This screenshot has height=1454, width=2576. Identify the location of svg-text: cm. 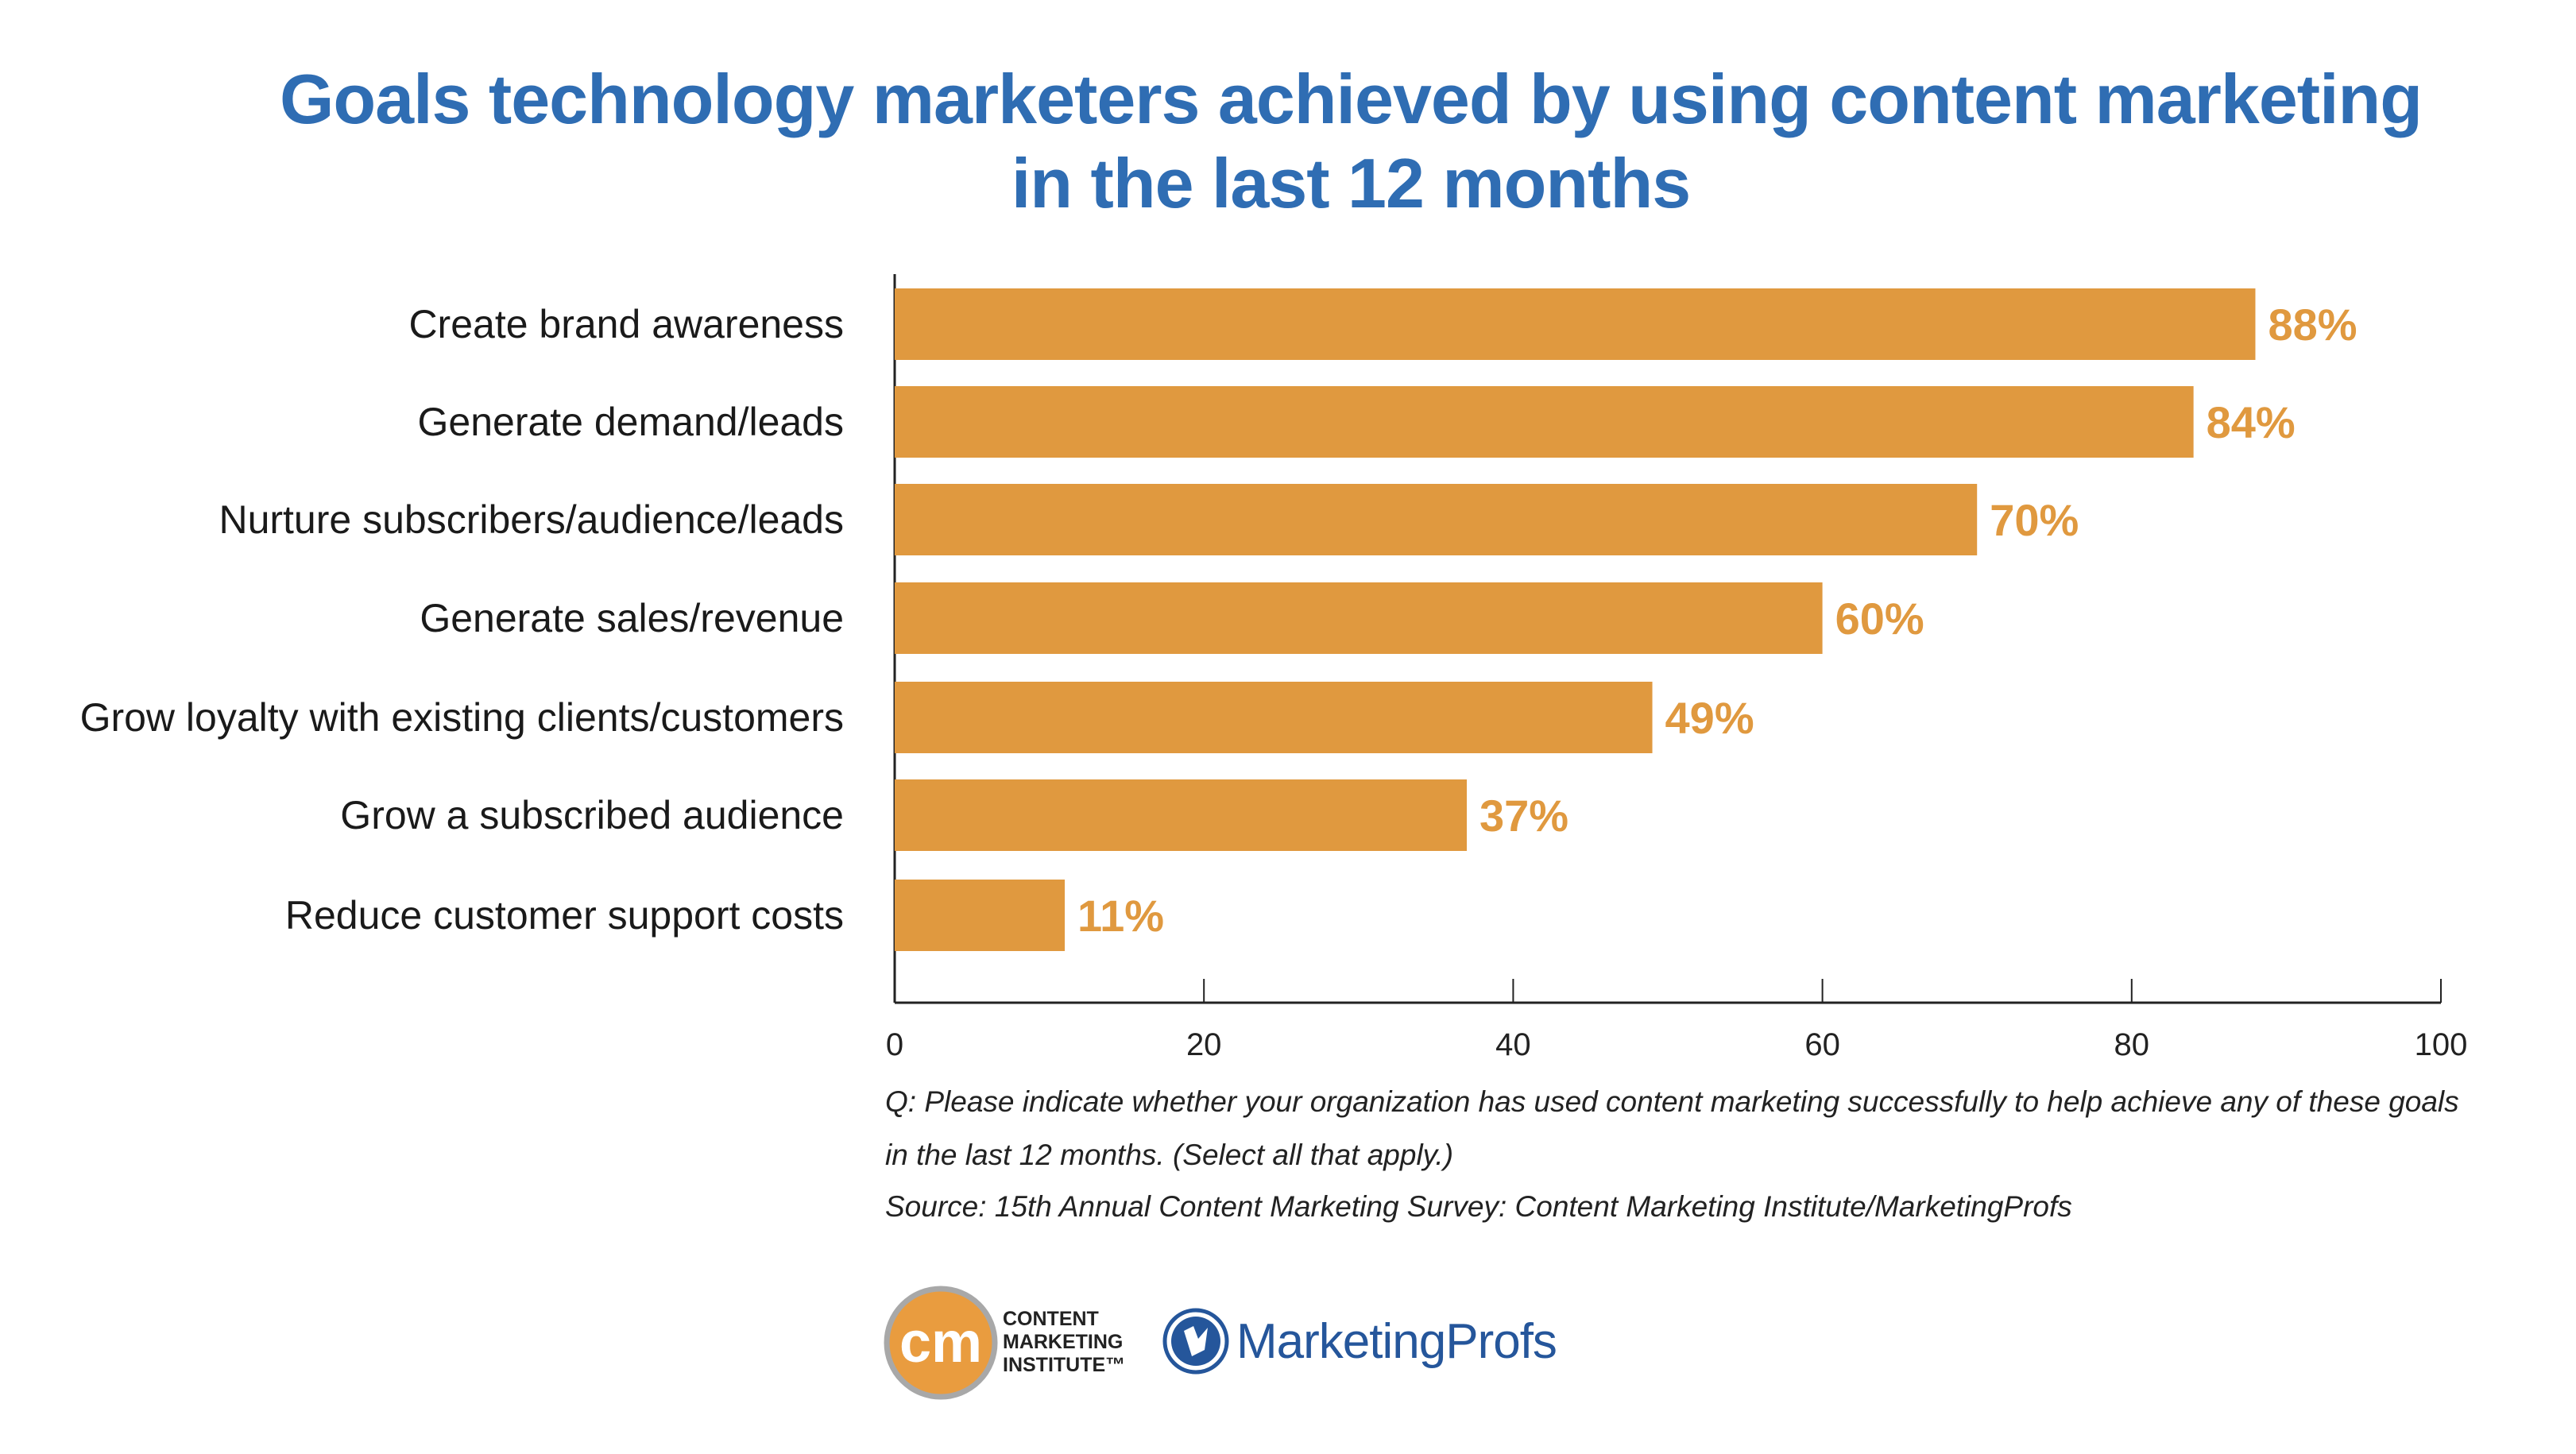
(940, 1343).